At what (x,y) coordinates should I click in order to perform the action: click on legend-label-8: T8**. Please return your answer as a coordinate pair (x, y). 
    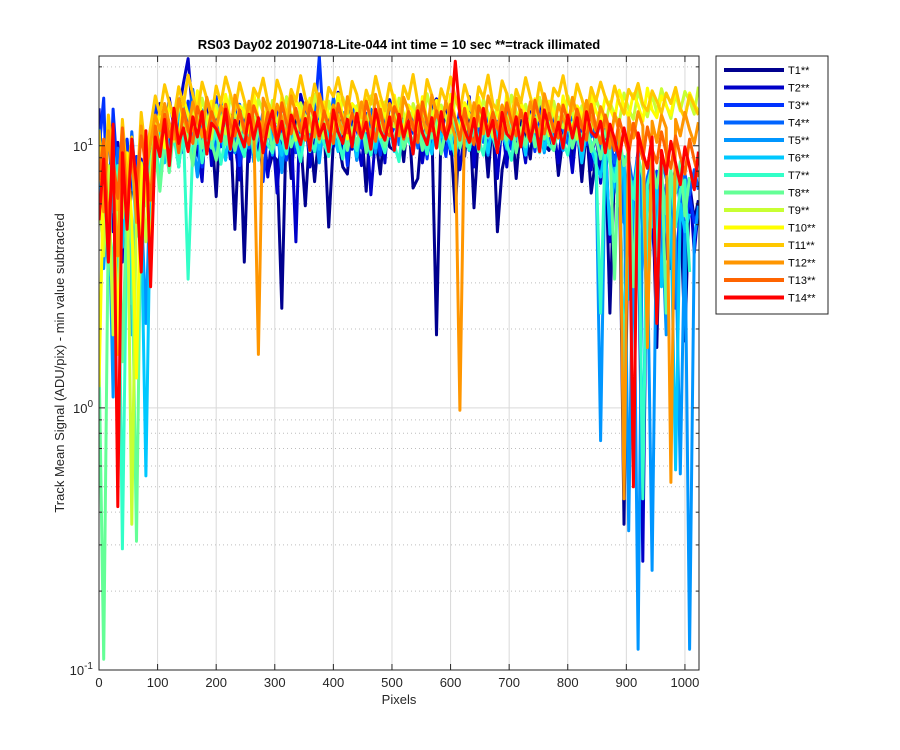
    Looking at the image, I should click on (799, 194).